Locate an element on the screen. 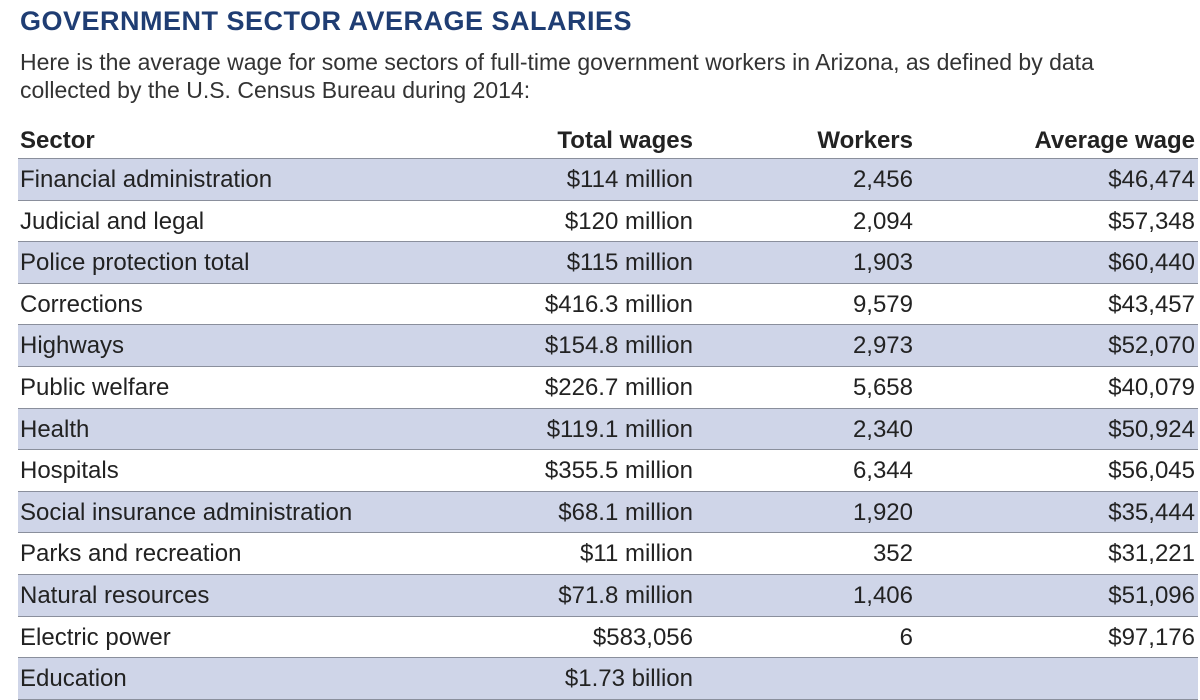 The image size is (1200, 700). cell-workers: 2,973 is located at coordinates (882, 346).